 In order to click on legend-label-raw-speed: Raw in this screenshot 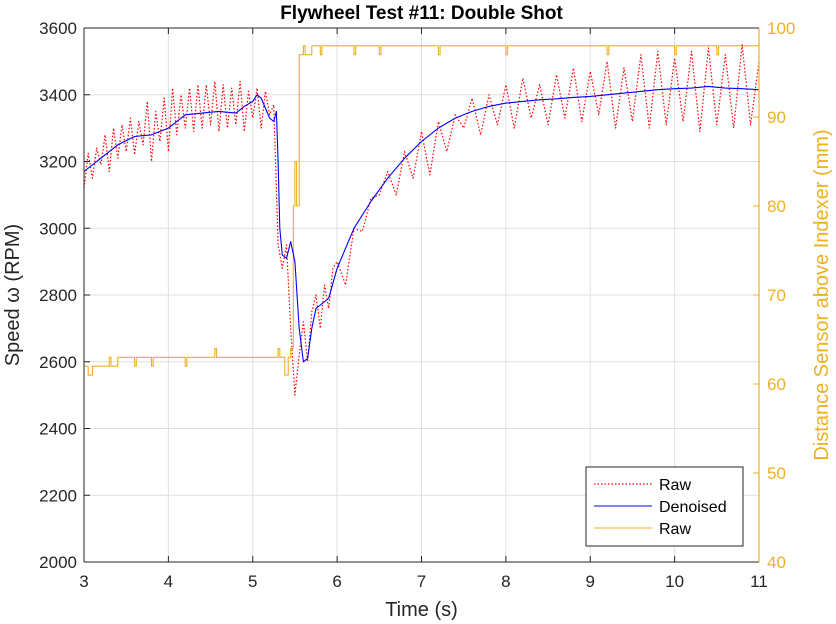, I will do `click(675, 485)`.